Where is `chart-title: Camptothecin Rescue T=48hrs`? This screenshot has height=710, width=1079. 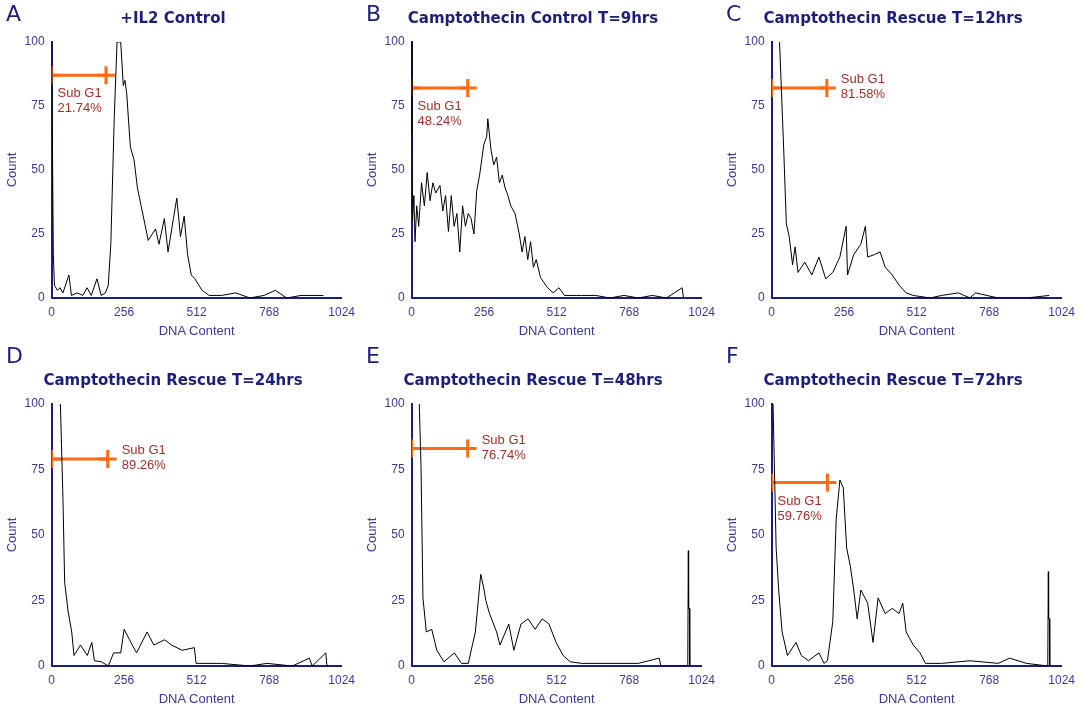
chart-title: Camptothecin Rescue T=48hrs is located at coordinates (533, 379).